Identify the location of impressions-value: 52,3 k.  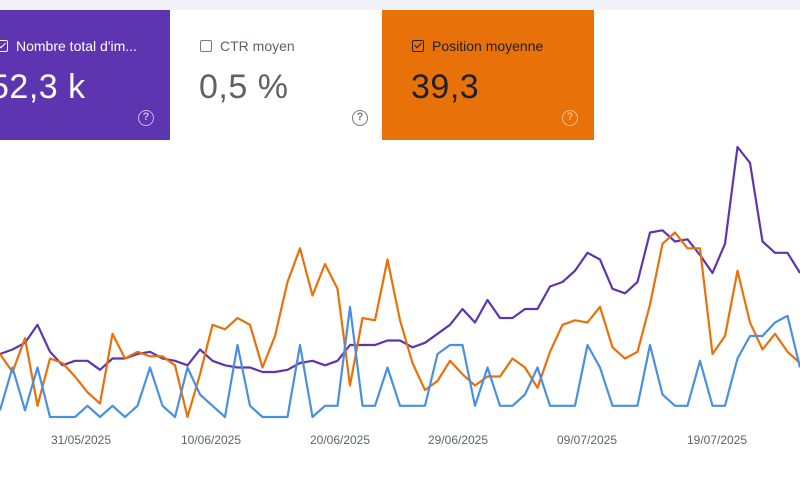
(43, 87).